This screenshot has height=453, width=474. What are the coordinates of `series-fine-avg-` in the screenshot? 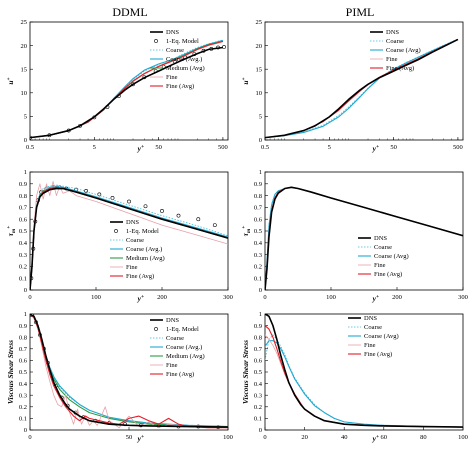 It's located at (129, 371).